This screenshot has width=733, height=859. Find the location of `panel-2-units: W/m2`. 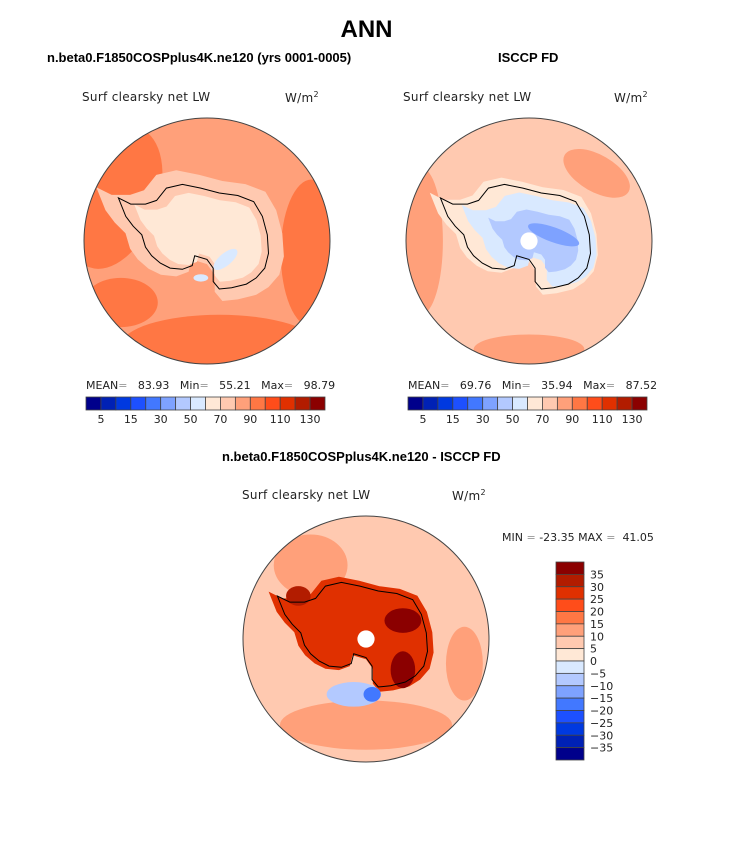

panel-2-units: W/m2 is located at coordinates (631, 97).